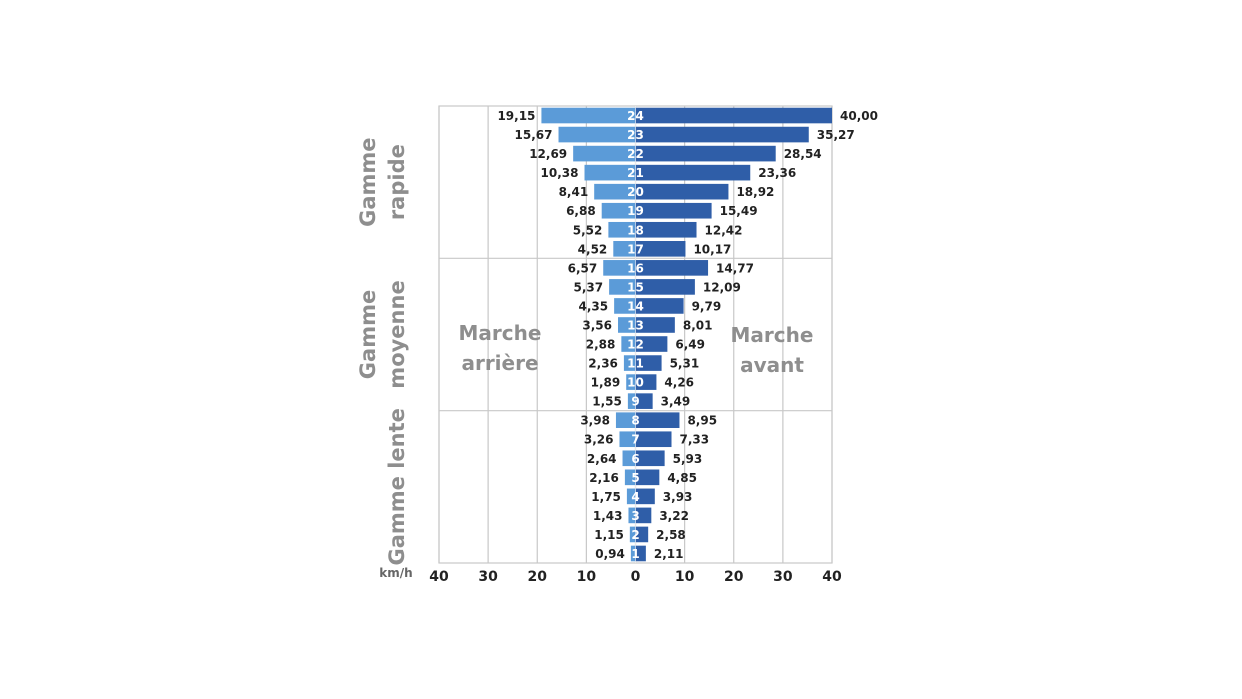 The width and height of the screenshot is (1242, 699). I want to click on x-tick-label: 20, so click(538, 577).